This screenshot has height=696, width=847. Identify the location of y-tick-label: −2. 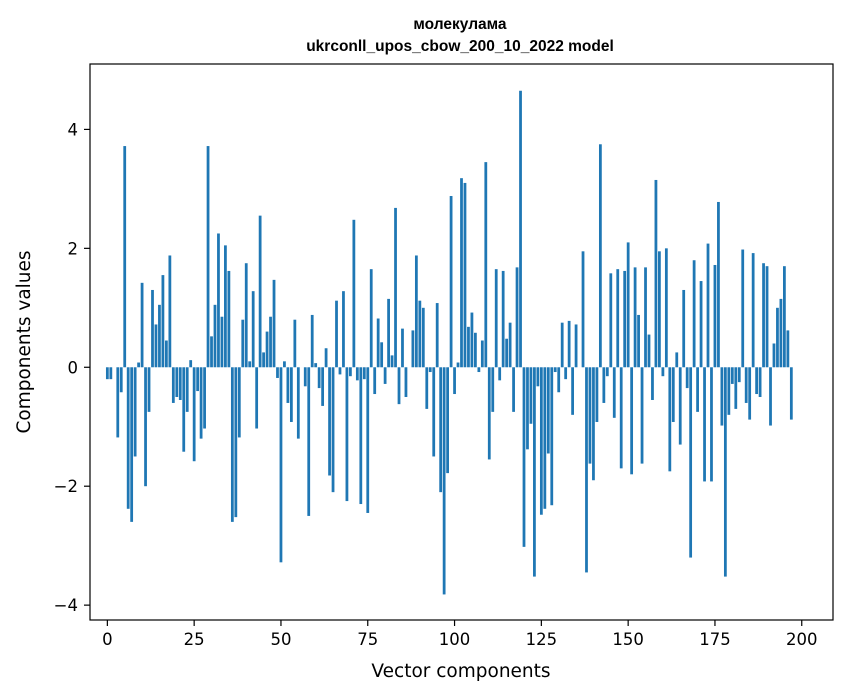
(66, 486).